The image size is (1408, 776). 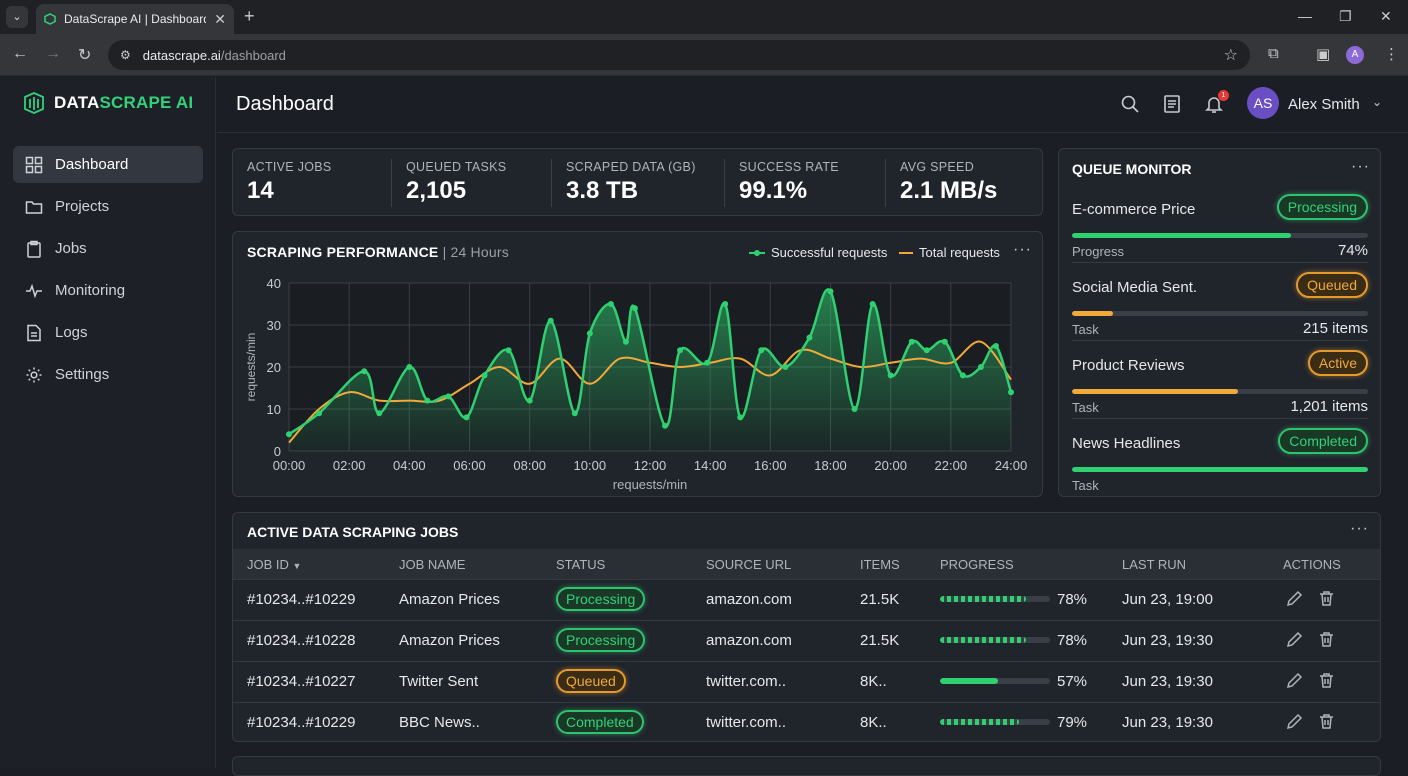 I want to click on legend-successful: Successful requests, so click(x=818, y=252).